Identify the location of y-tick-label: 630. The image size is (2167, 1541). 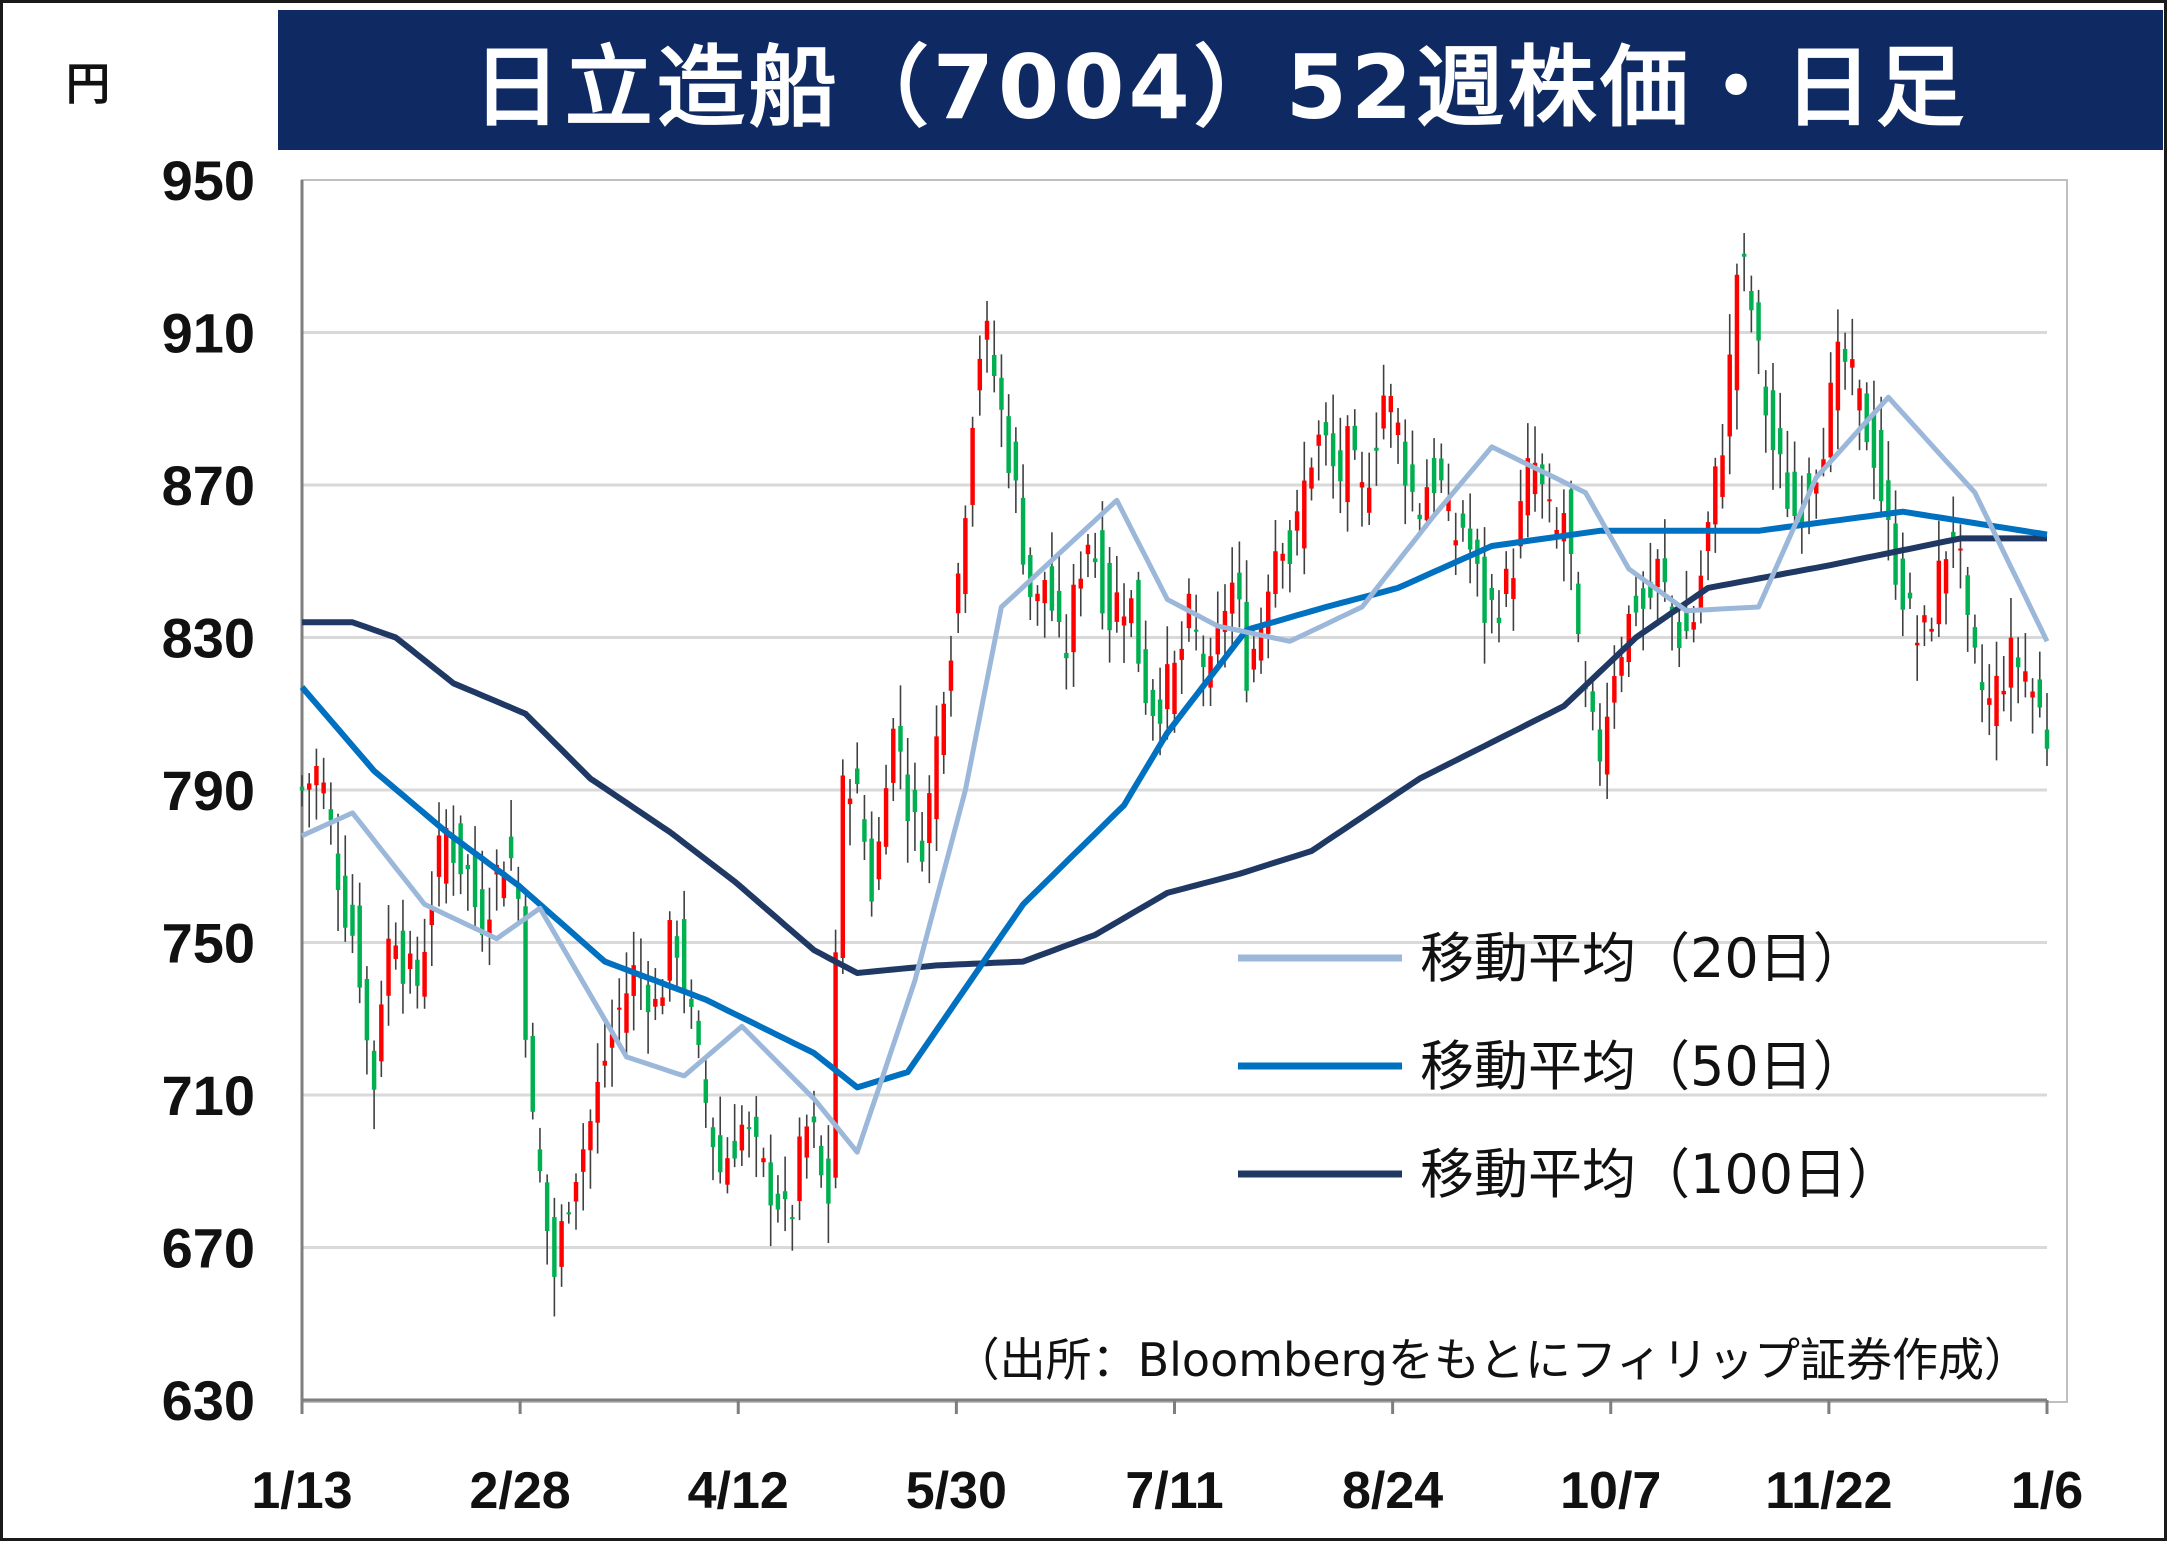
(208, 1400).